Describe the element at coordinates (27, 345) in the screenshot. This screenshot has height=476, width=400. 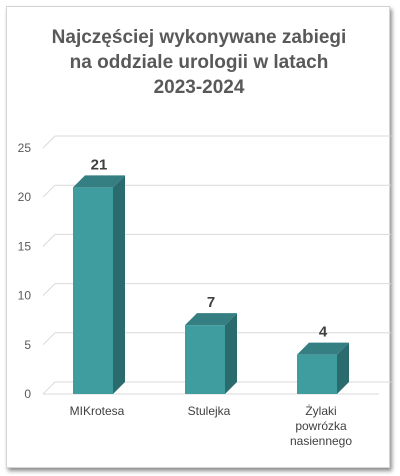
I see `y-tick-label: 5` at that location.